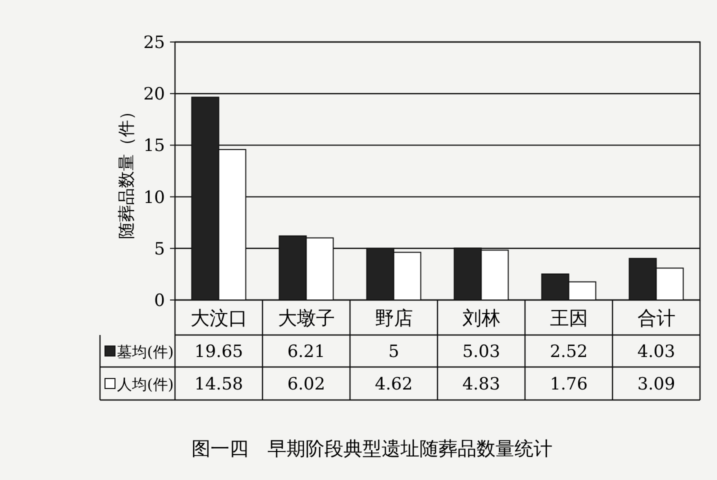  Describe the element at coordinates (569, 352) in the screenshot. I see `data-label: 2.52` at that location.